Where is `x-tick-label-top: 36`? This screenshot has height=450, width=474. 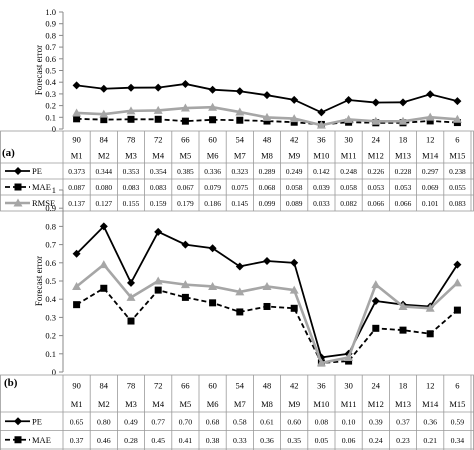 x-tick-label-top: 36 is located at coordinates (321, 385).